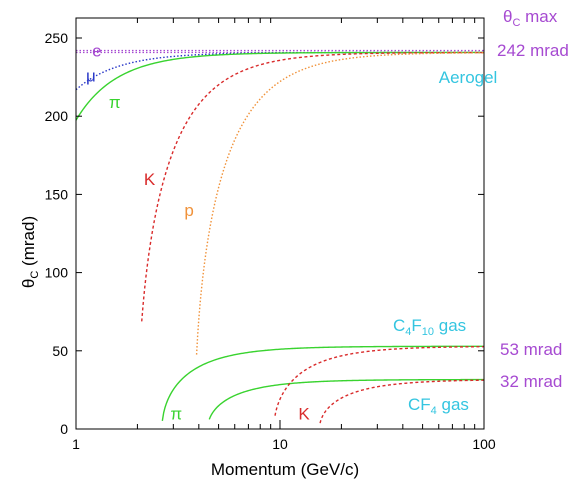  What do you see at coordinates (188, 210) in the screenshot?
I see `label-p-aero: p` at bounding box center [188, 210].